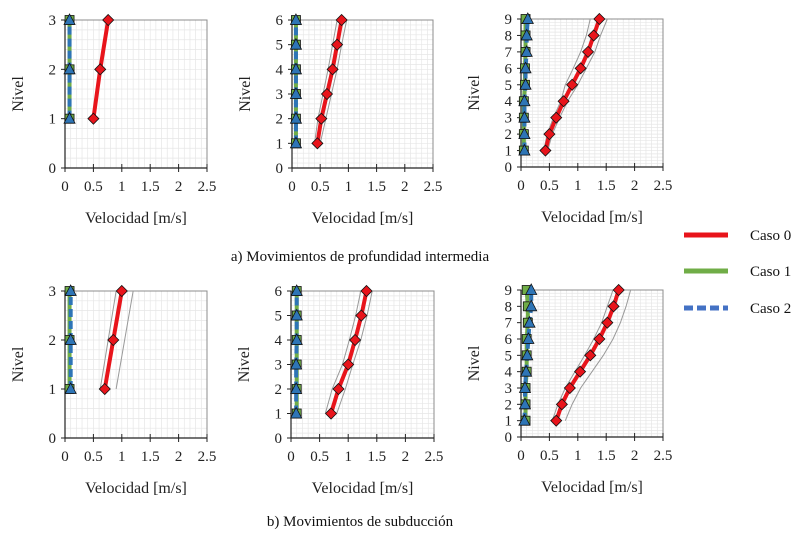 The image size is (800, 536). I want to click on y-tick-label: 3, so click(280, 95).